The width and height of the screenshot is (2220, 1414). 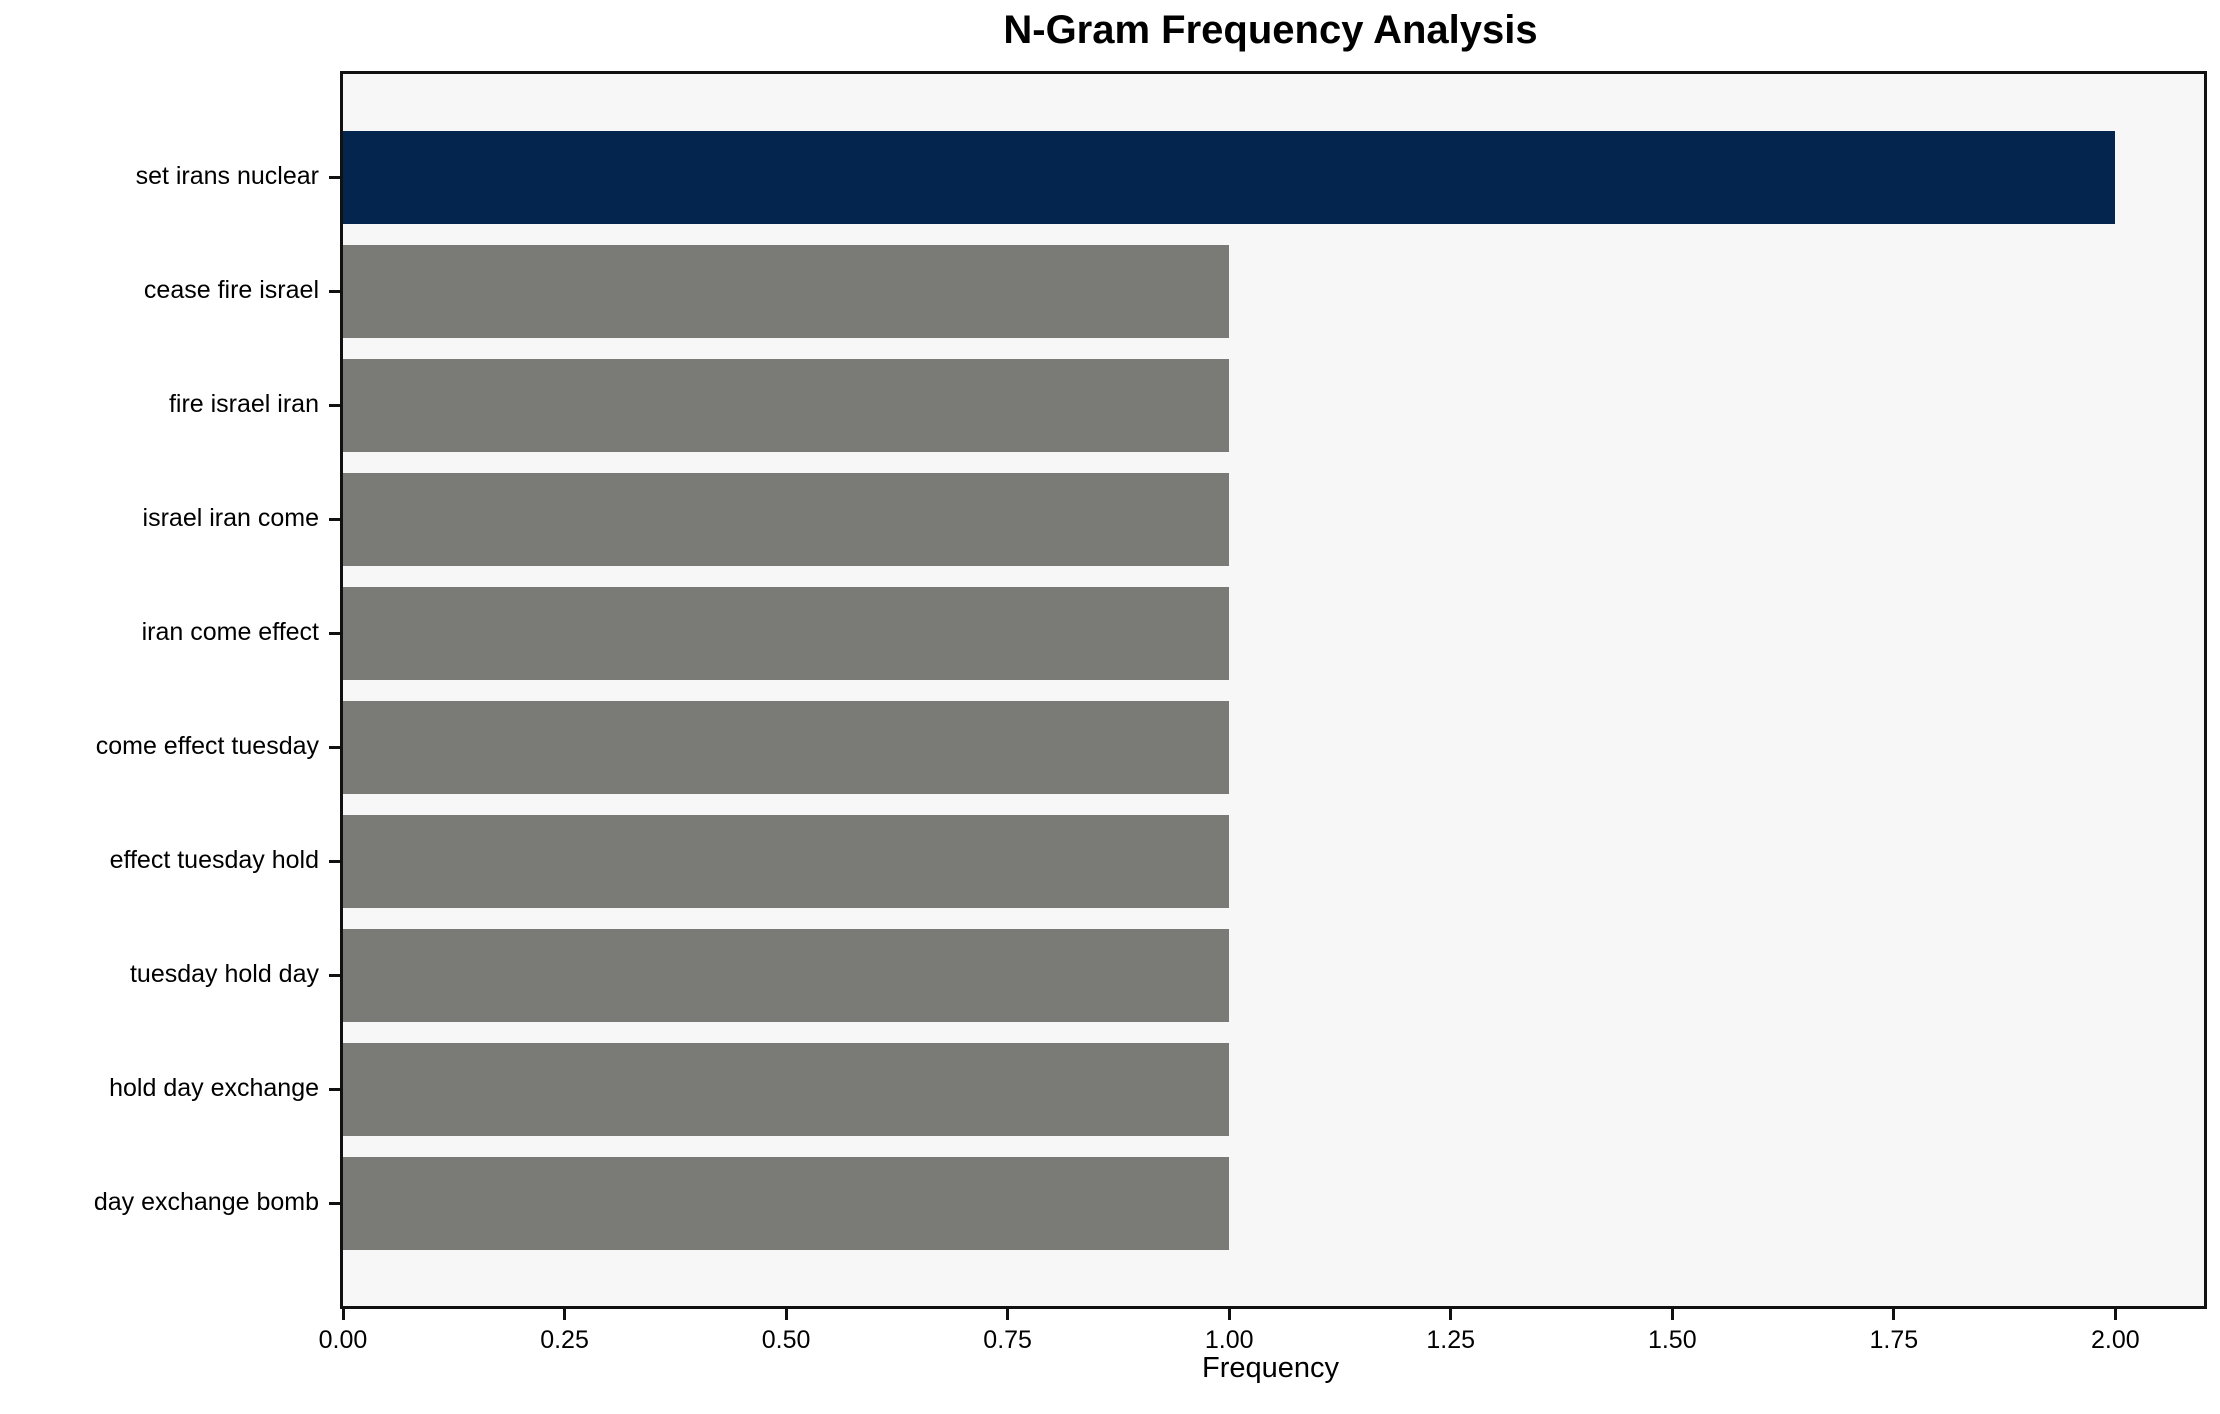 I want to click on y-tick-label: day exchange bomb, so click(x=206, y=1202).